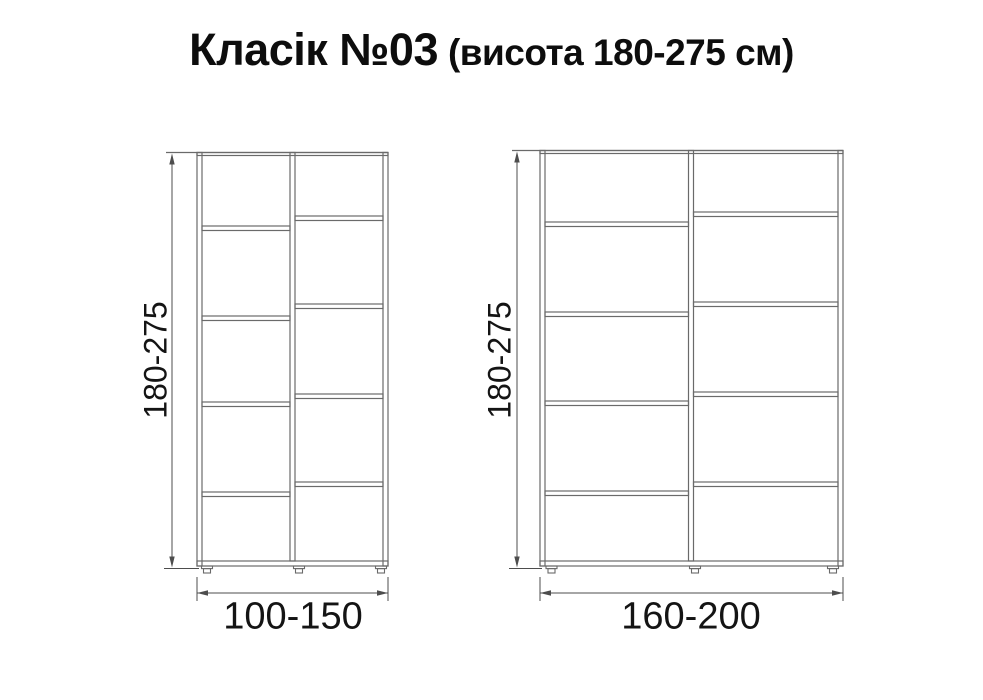 The height and width of the screenshot is (700, 983). What do you see at coordinates (276, 376) in the screenshot?
I see `small-wardrobe-drawing` at bounding box center [276, 376].